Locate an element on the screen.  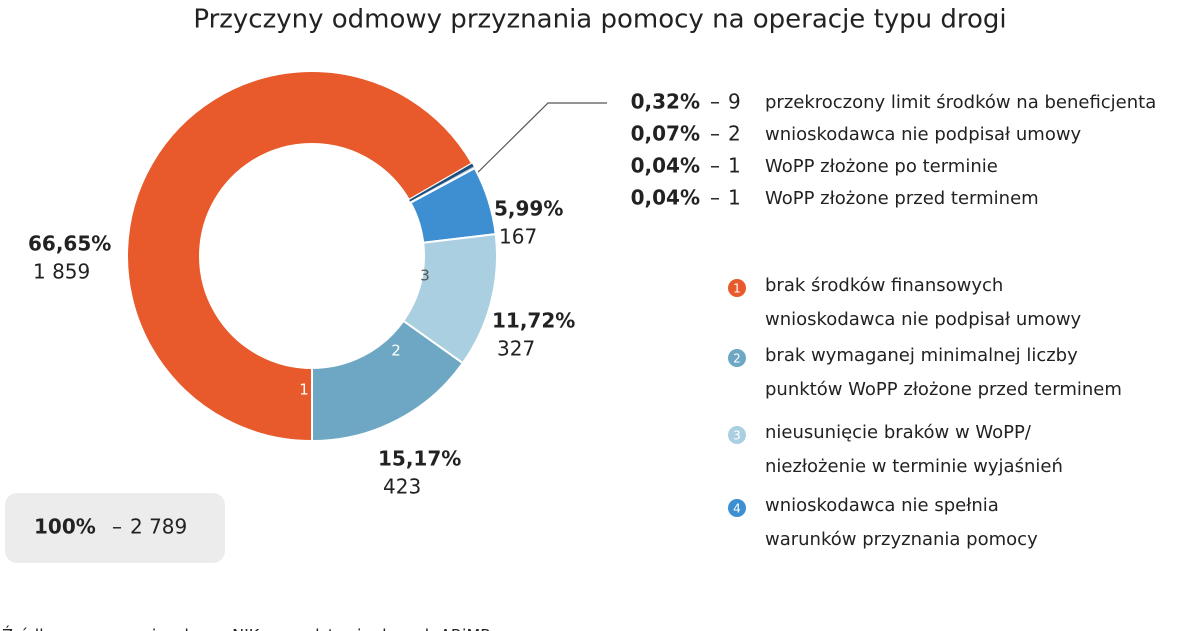
leader-line is located at coordinates (534, 145).